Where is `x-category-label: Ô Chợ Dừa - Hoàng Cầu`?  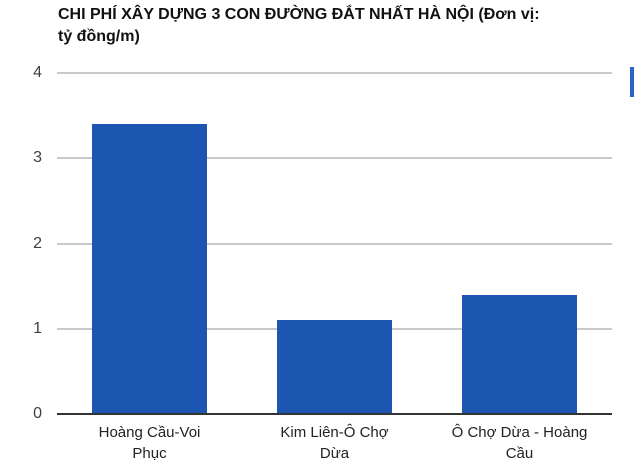
x-category-label: Ô Chợ Dừa - Hoàng Cầu is located at coordinates (519, 443).